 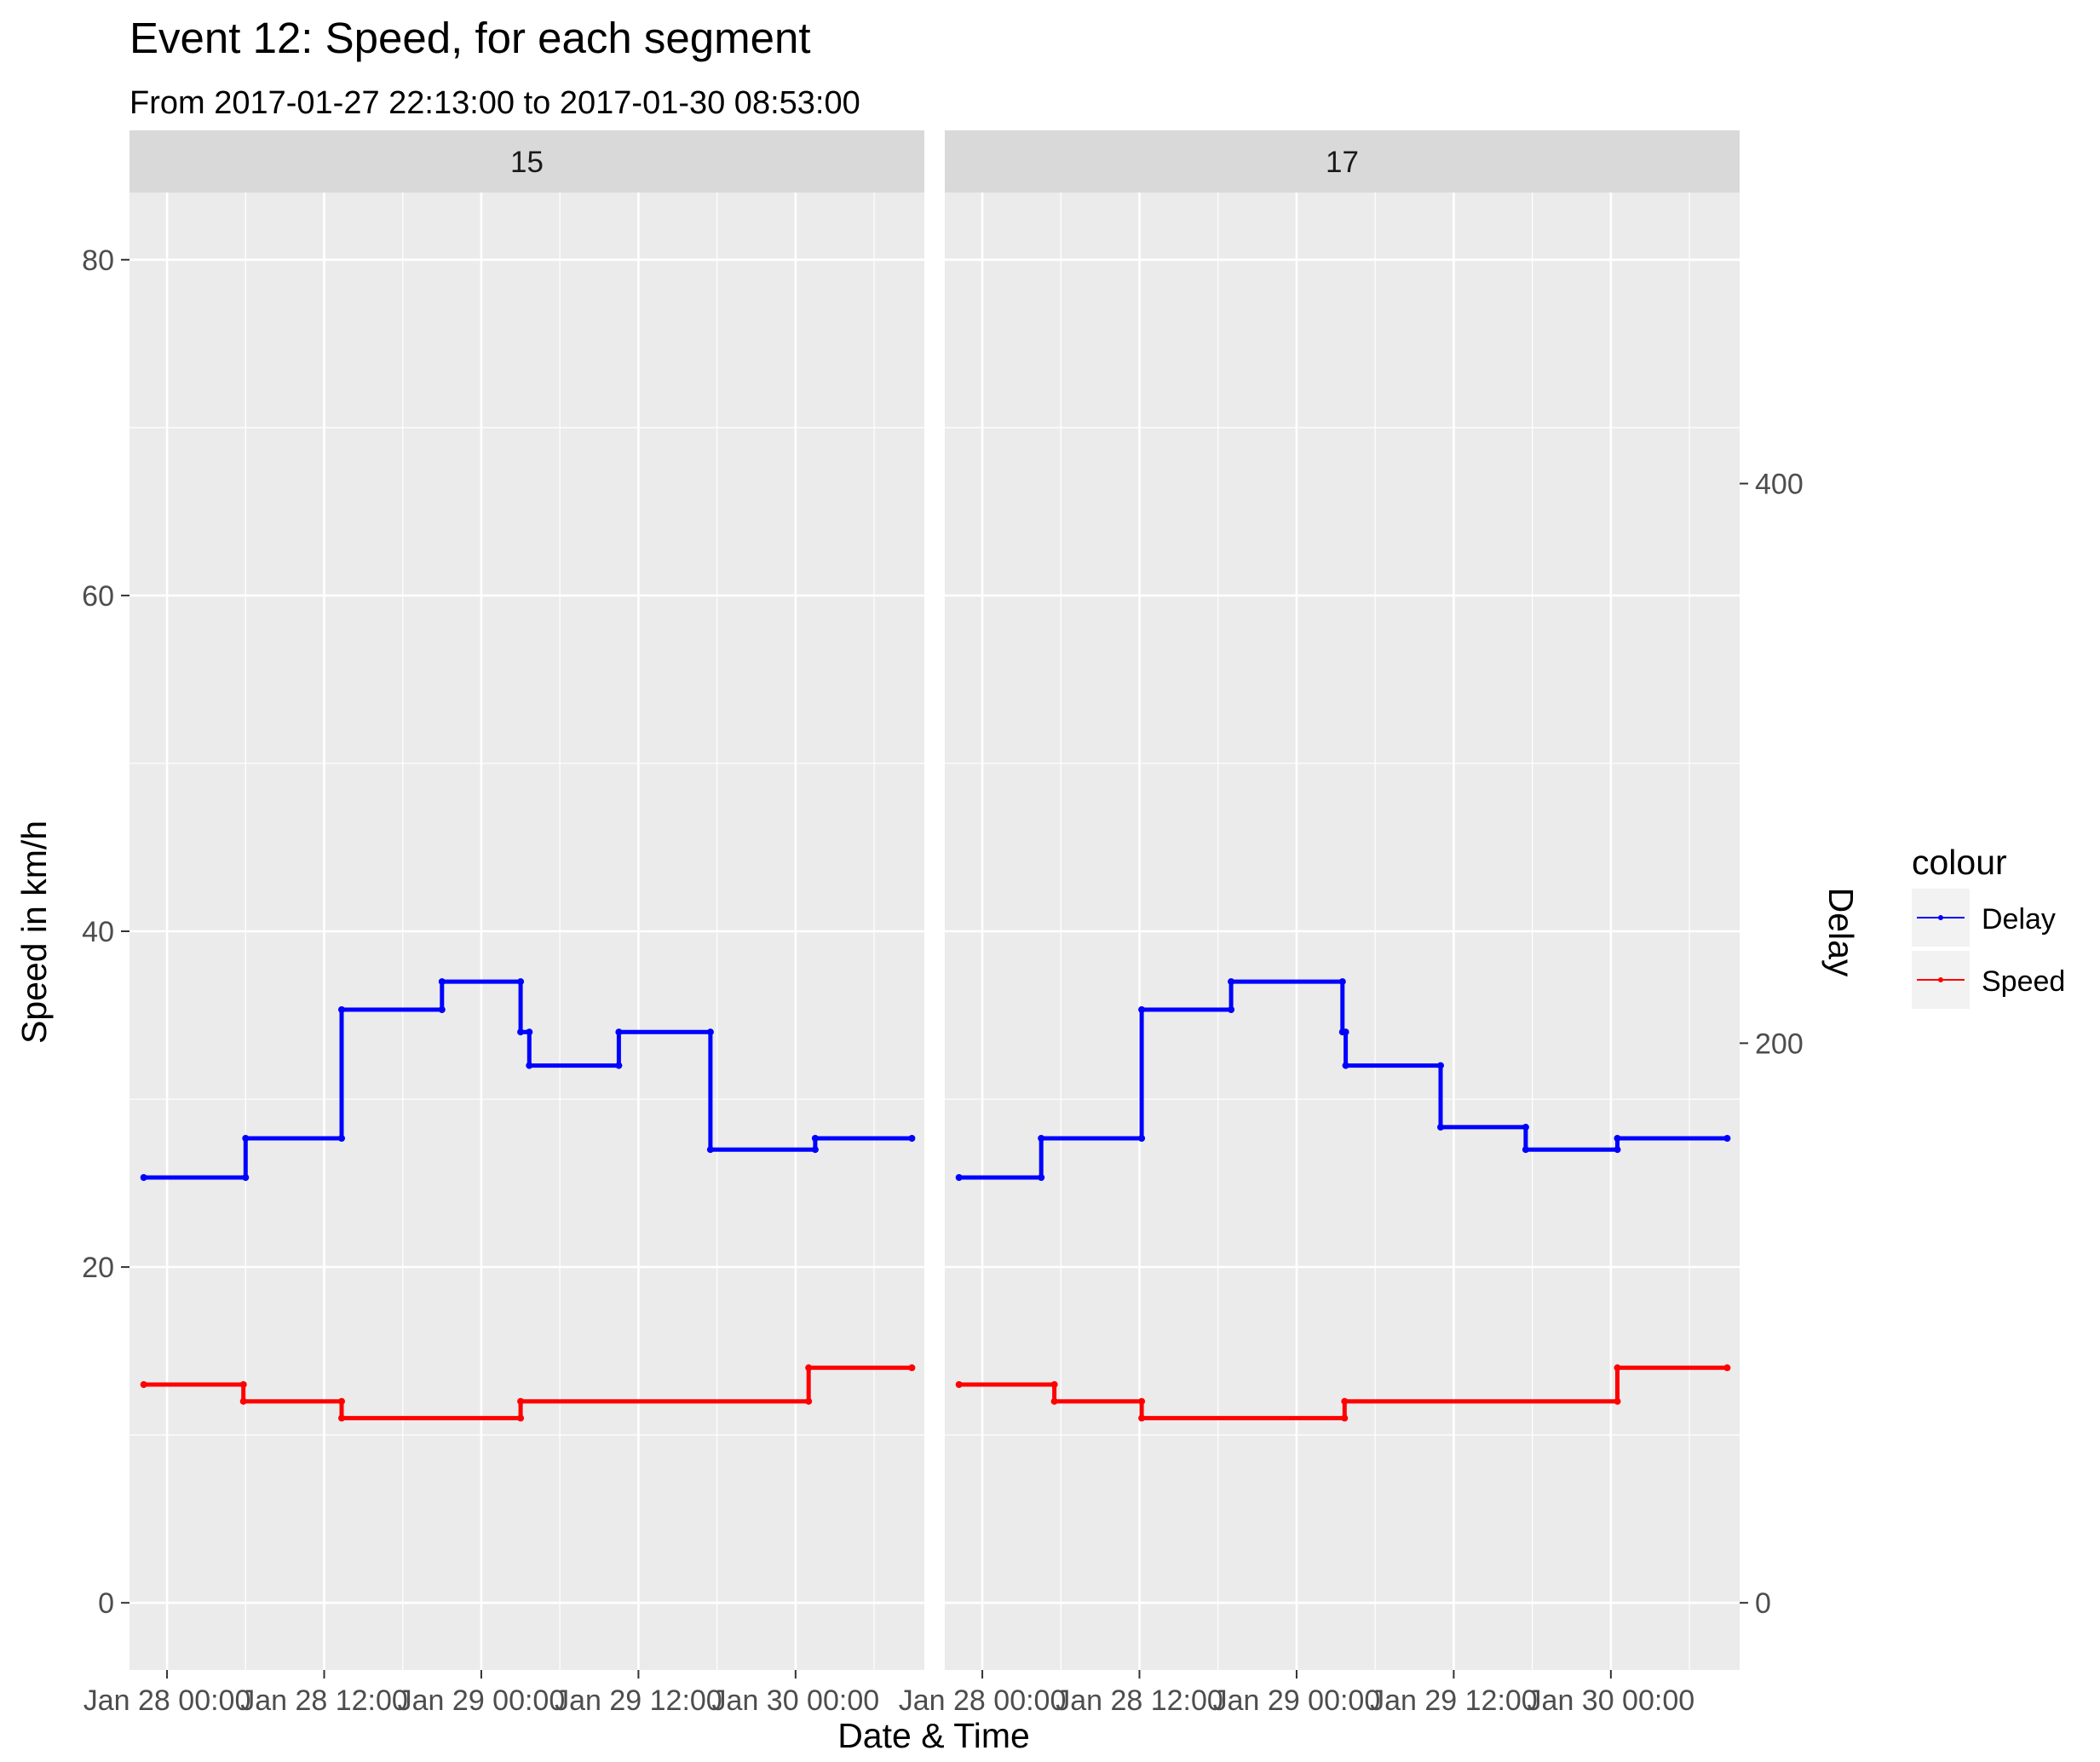 I want to click on y2-axis-title: Delay, so click(x=1841, y=932).